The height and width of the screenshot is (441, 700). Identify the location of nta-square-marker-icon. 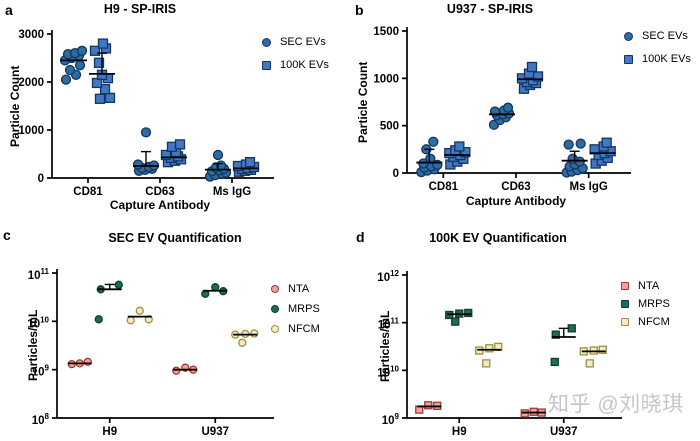
(625, 286).